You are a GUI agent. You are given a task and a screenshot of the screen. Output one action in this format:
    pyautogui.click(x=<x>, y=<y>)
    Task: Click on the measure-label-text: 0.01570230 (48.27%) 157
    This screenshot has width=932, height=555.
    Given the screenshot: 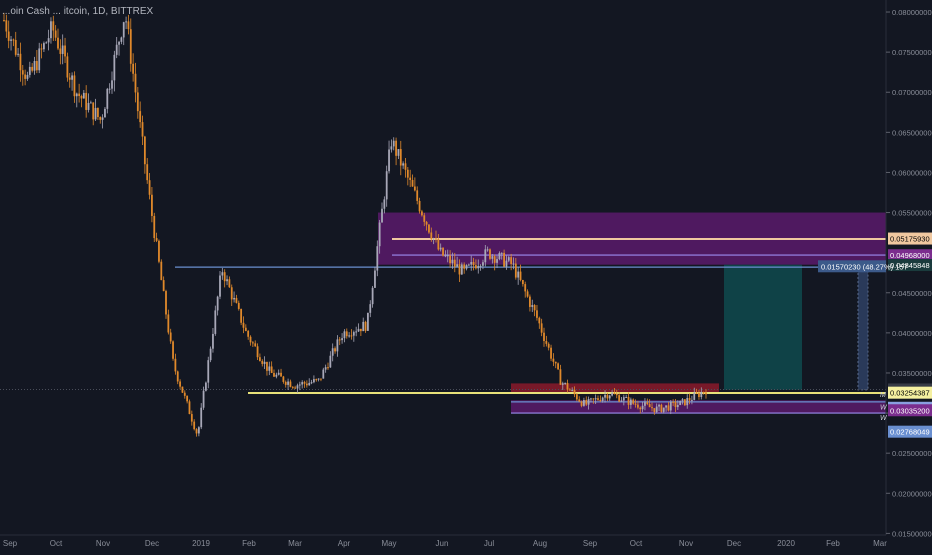 What is the action you would take?
    pyautogui.click(x=864, y=266)
    